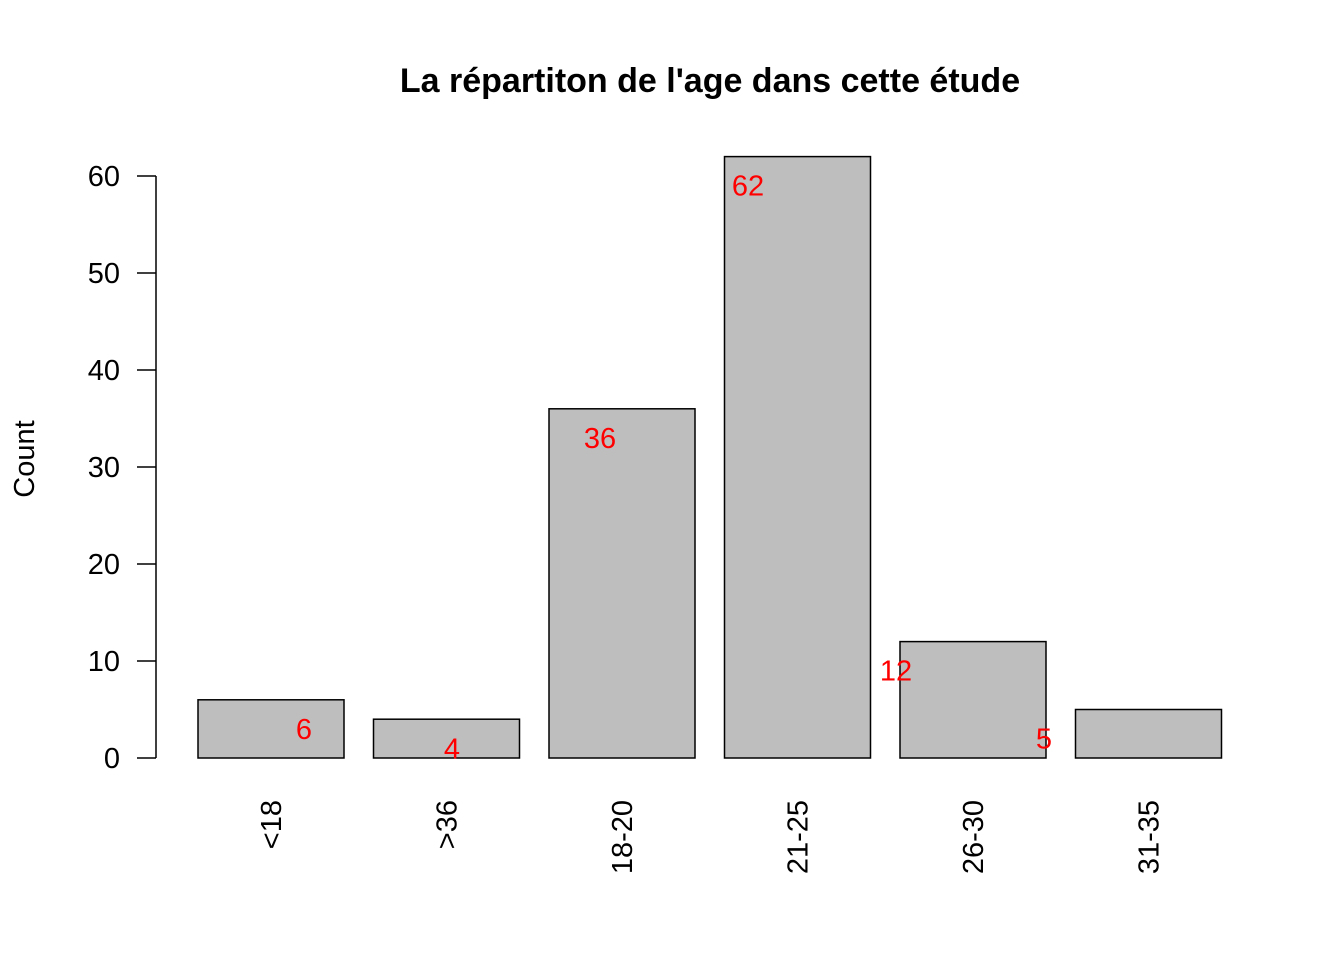  I want to click on data-label: 6, so click(304, 730).